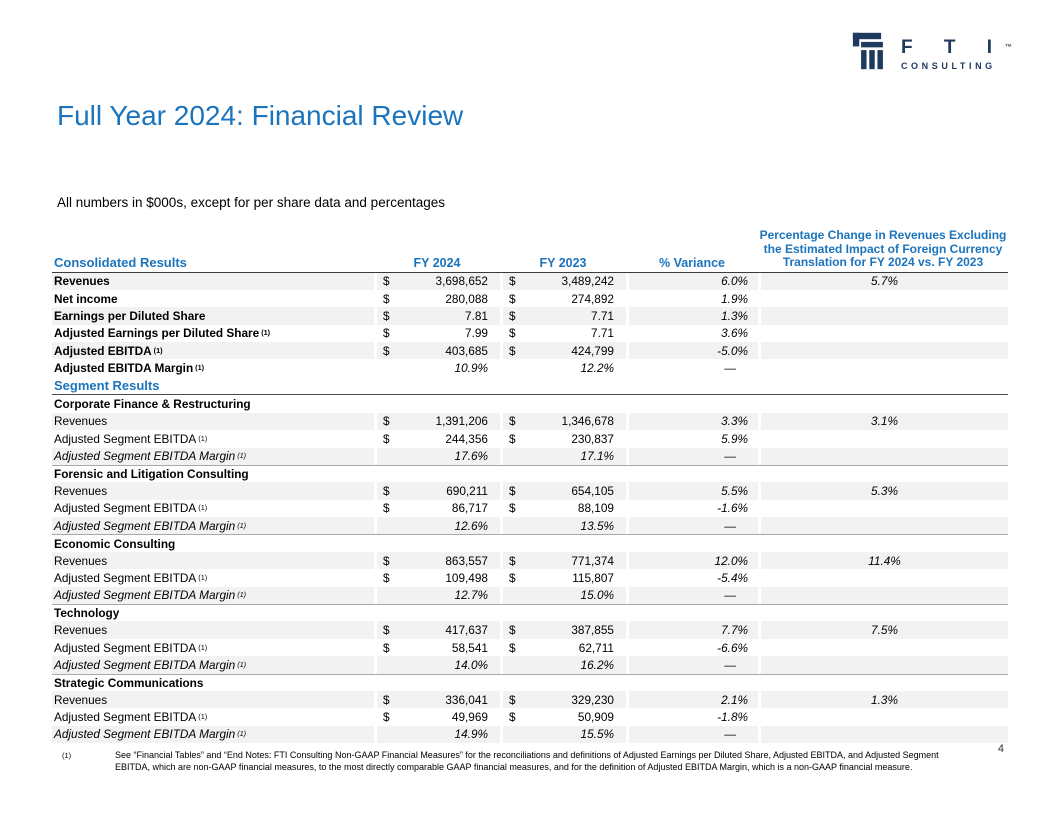  What do you see at coordinates (437, 717) in the screenshot?
I see `fy2024-cell: $49,969` at bounding box center [437, 717].